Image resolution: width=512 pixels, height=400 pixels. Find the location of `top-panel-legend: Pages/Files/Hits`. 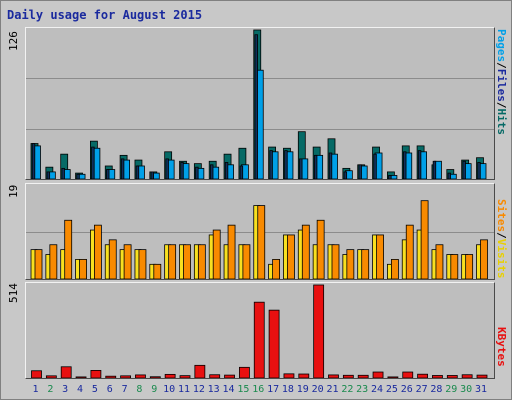

top-panel-legend: Pages/Files/Hits is located at coordinates (501, 82).